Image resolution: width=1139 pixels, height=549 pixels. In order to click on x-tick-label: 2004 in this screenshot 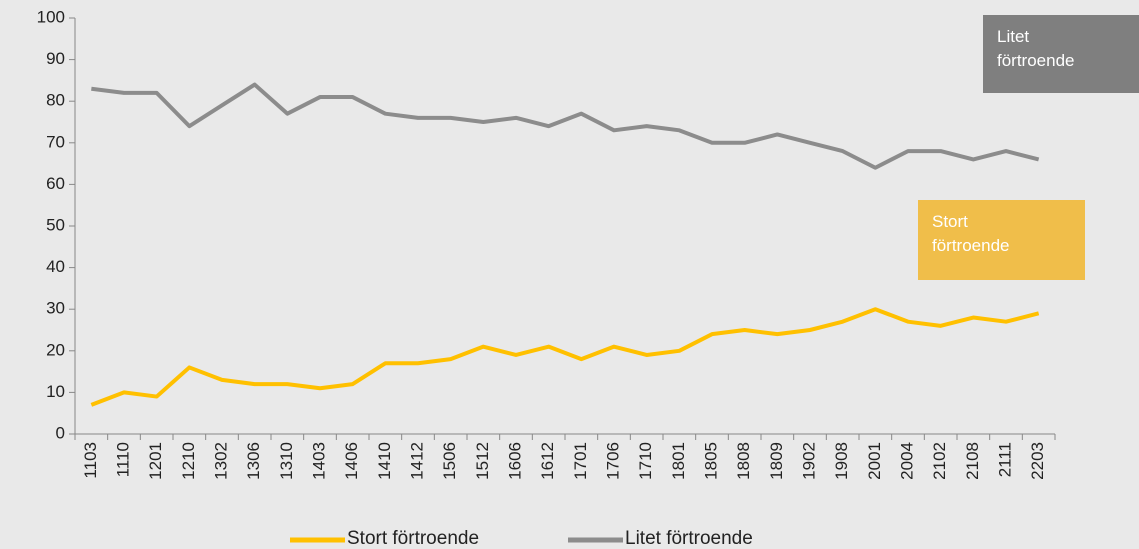, I will do `click(906, 461)`.